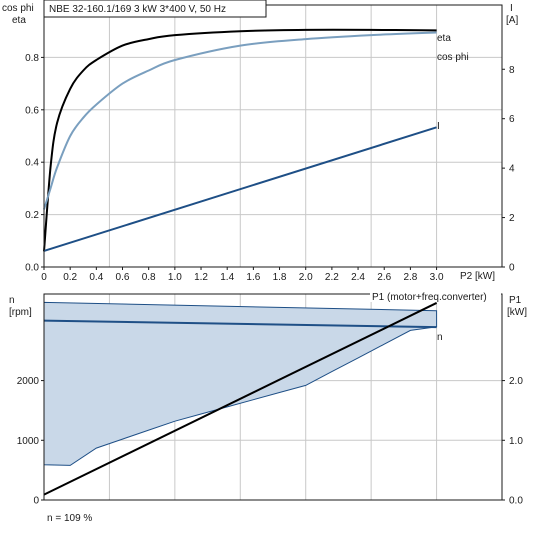 This screenshot has height=533, width=533. I want to click on eta-series-label: eta, so click(444, 38).